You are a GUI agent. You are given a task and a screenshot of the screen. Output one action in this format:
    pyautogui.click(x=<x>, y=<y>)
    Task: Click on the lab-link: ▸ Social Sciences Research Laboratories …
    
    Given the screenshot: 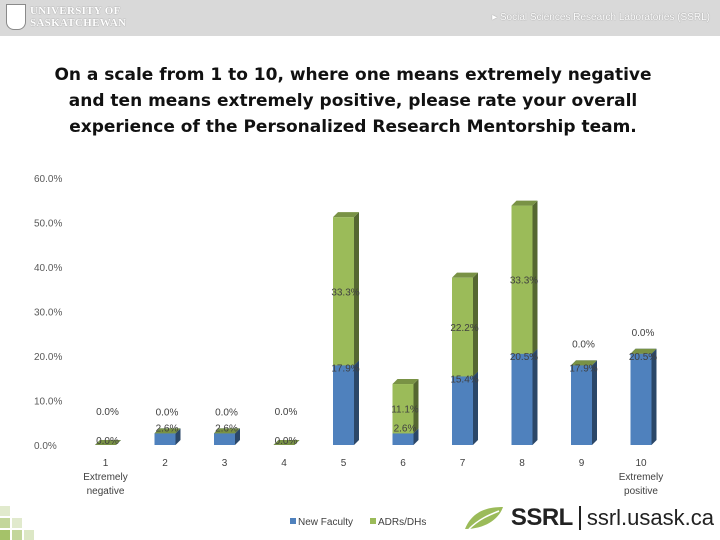 What is the action you would take?
    pyautogui.click(x=601, y=17)
    